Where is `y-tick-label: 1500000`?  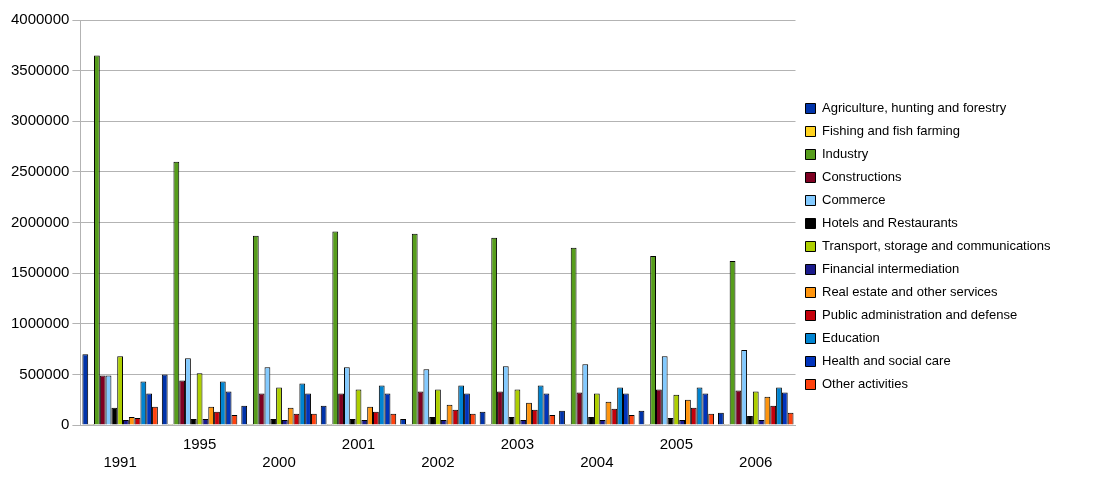 y-tick-label: 1500000 is located at coordinates (40, 272).